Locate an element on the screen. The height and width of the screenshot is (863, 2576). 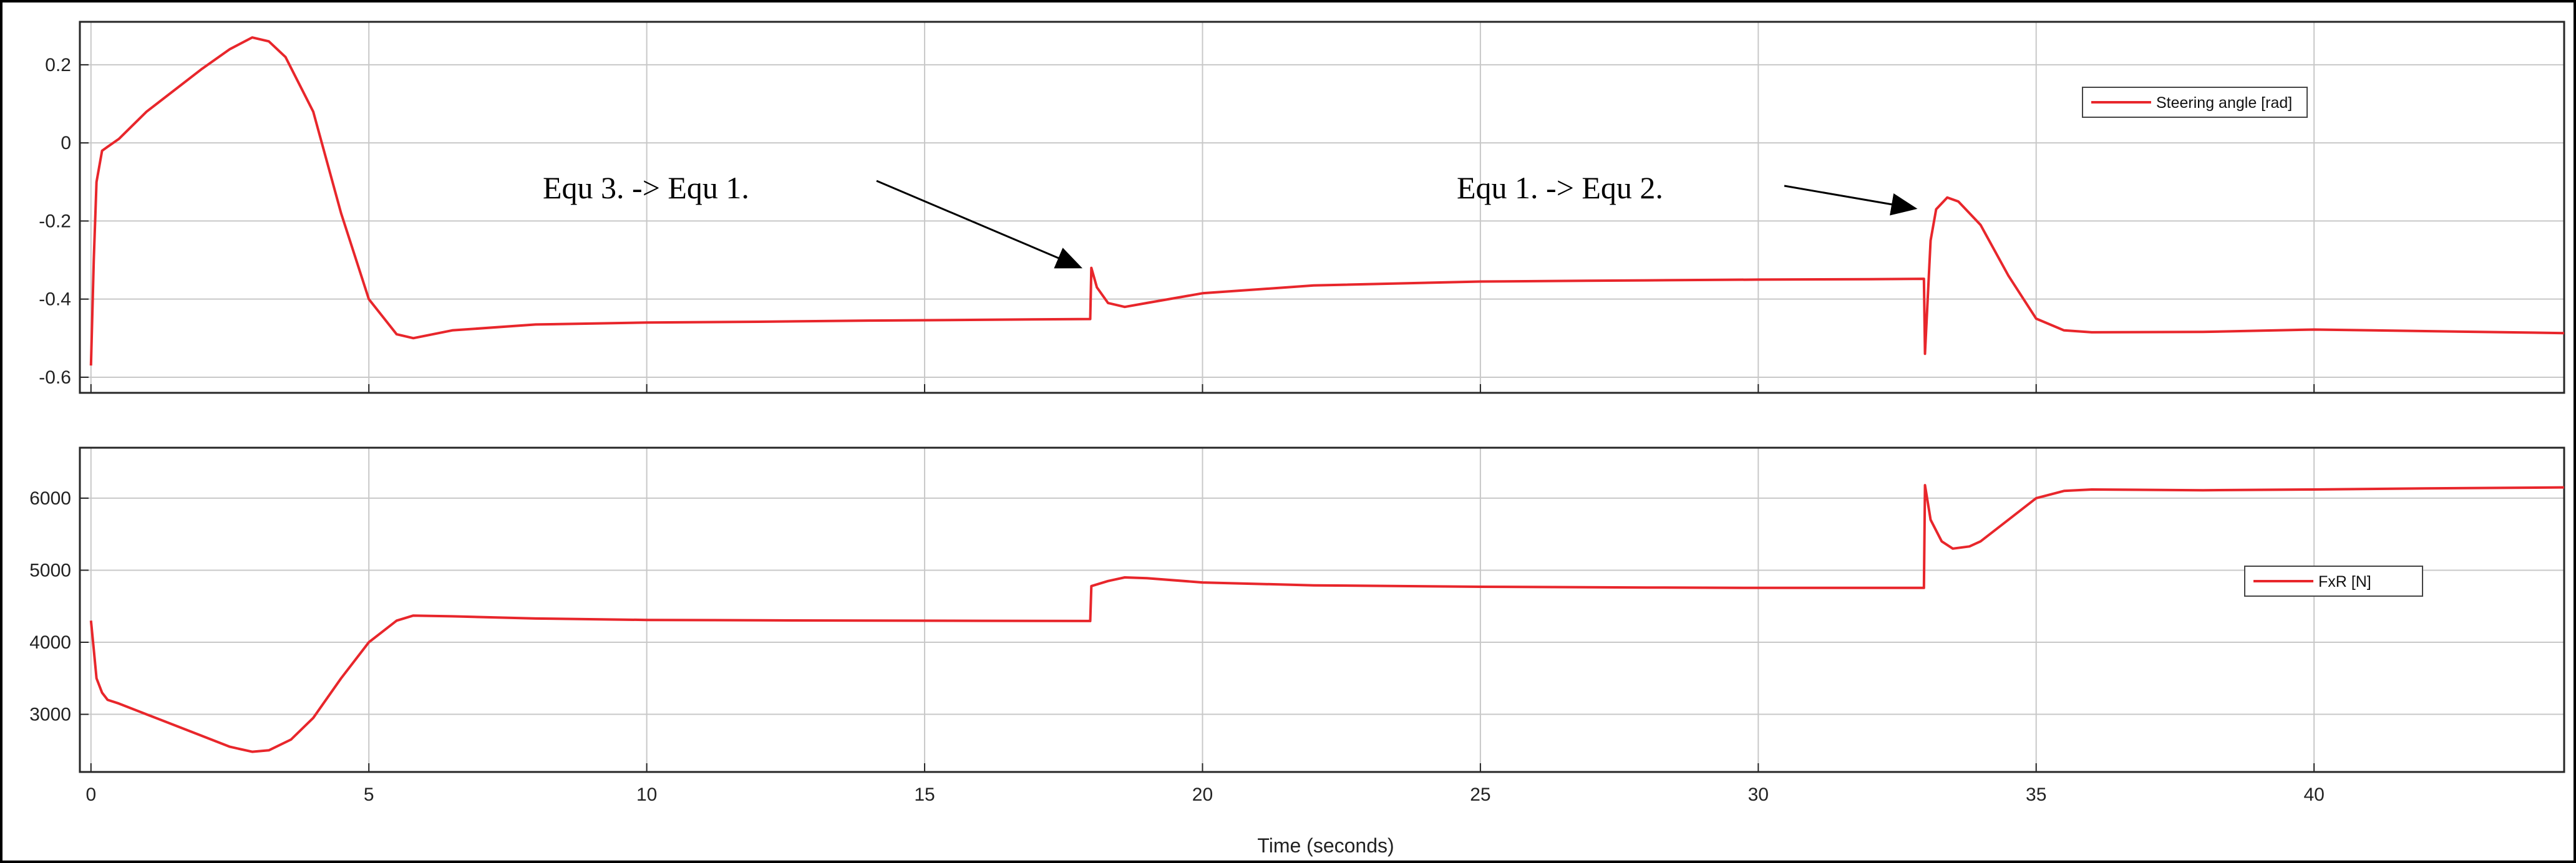
y-tick-label: 3000 is located at coordinates (50, 715).